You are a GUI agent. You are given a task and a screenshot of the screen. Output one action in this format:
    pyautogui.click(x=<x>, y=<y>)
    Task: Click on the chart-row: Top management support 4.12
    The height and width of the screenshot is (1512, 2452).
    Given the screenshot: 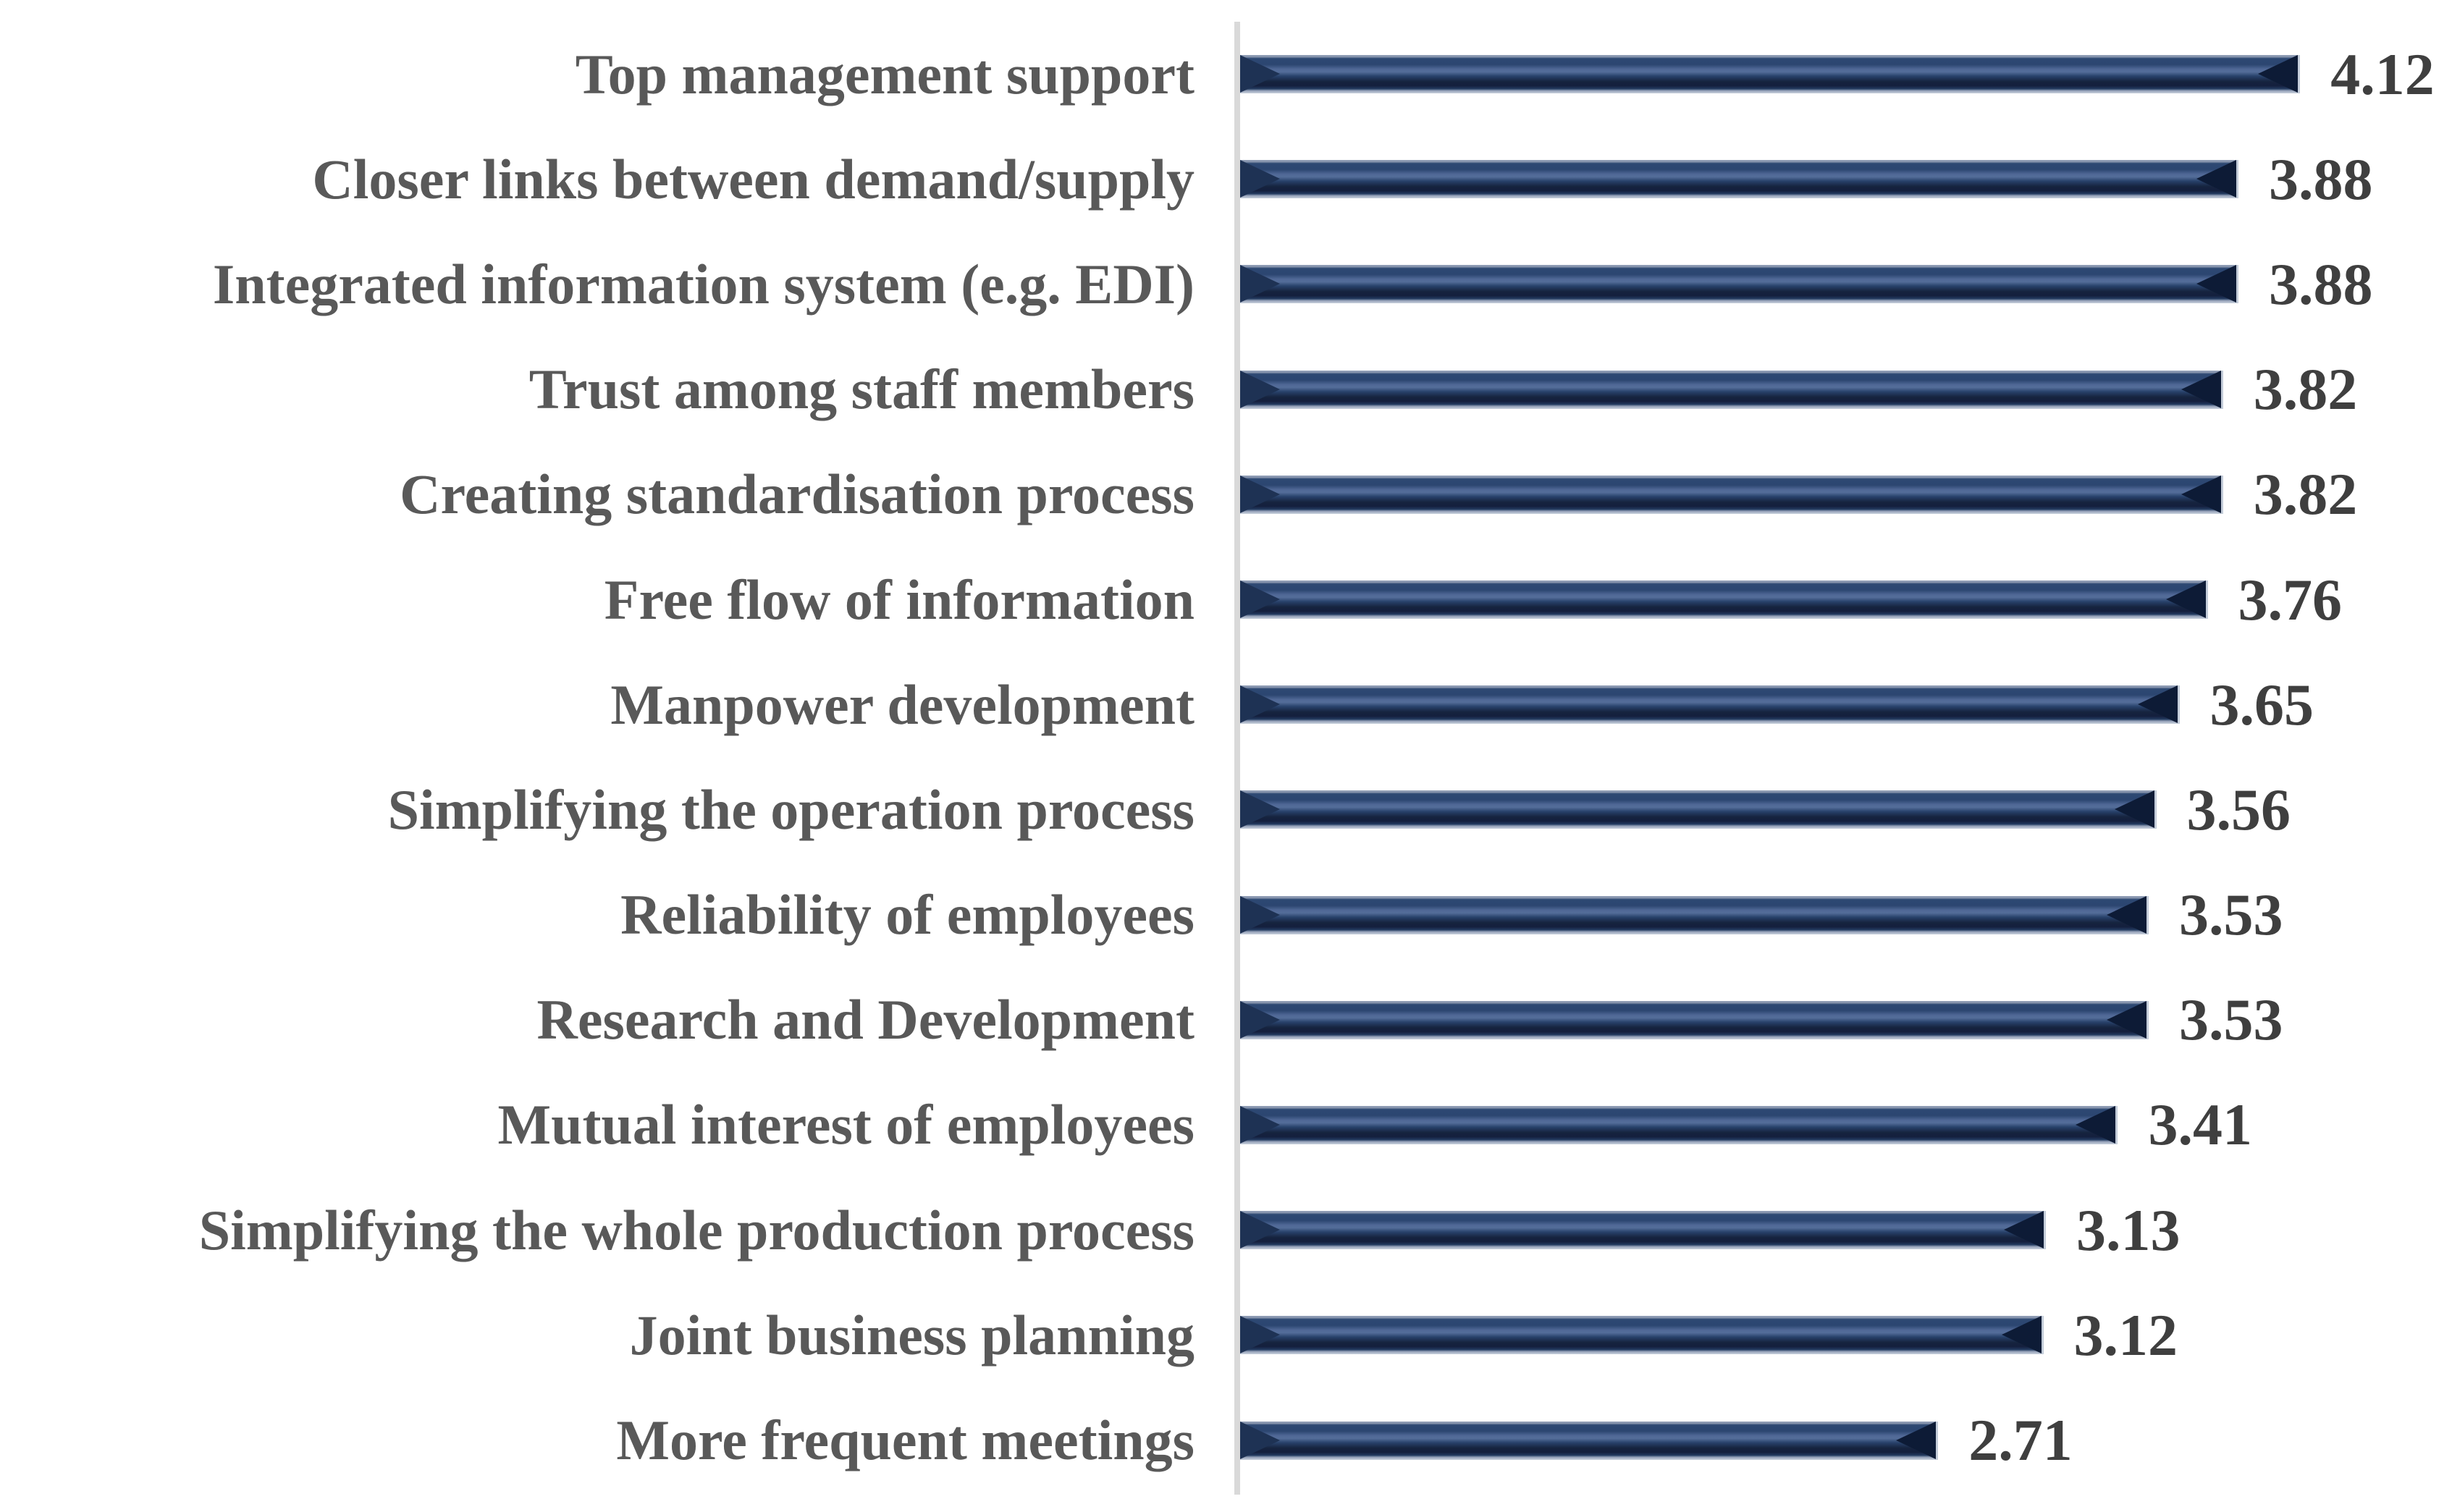 What is the action you would take?
    pyautogui.click(x=1226, y=74)
    